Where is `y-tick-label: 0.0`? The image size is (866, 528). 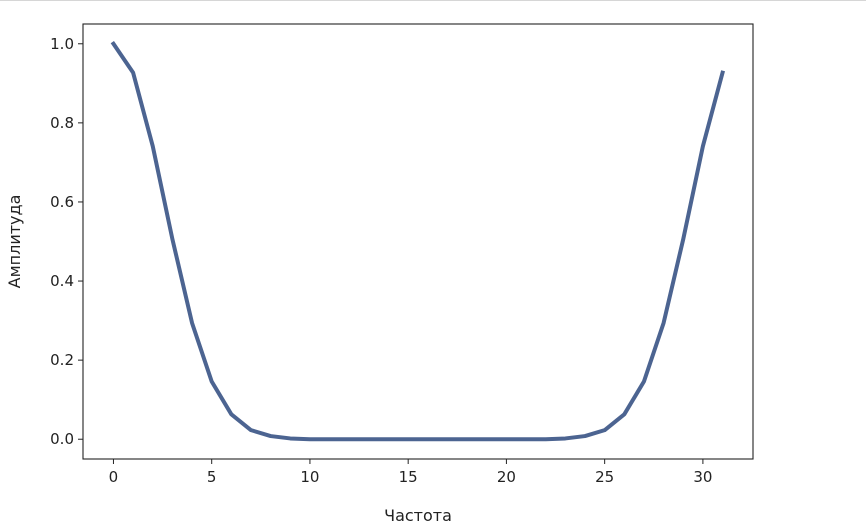
y-tick-label: 0.0 is located at coordinates (62, 439).